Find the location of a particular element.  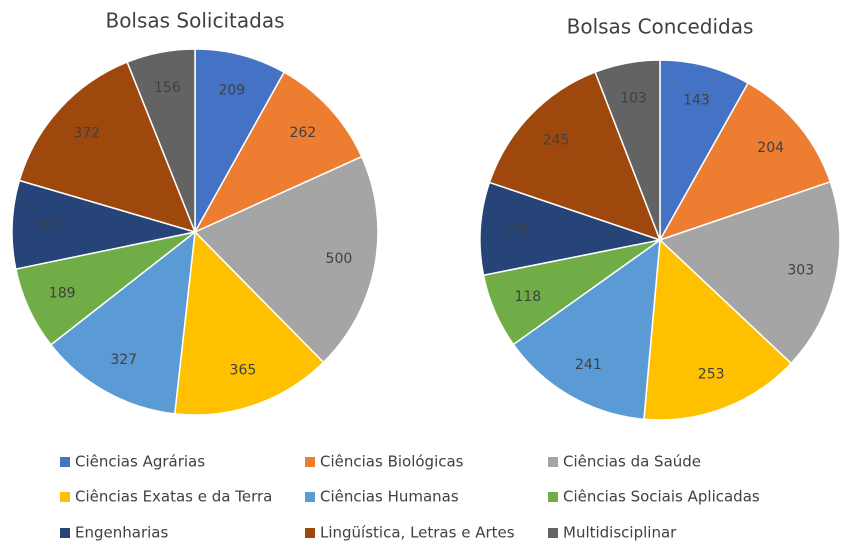

data-label: 143 is located at coordinates (696, 101).